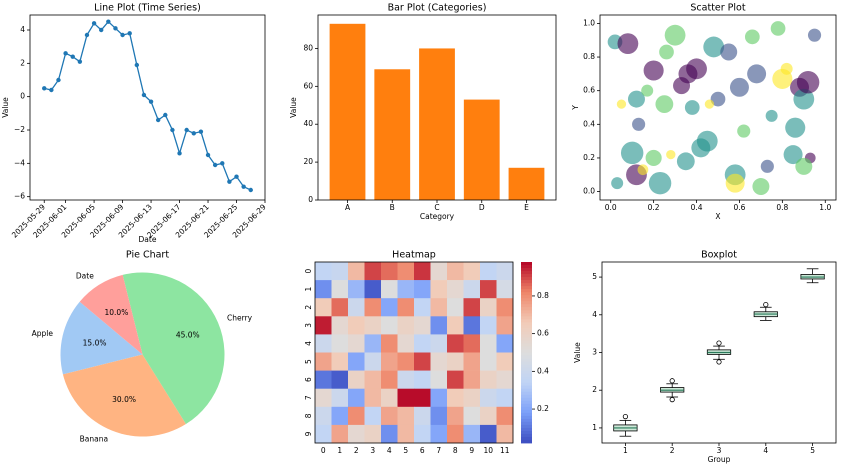 The width and height of the screenshot is (848, 469). What do you see at coordinates (543, 333) in the screenshot?
I see `colorbar-tick-label: 0.6` at bounding box center [543, 333].